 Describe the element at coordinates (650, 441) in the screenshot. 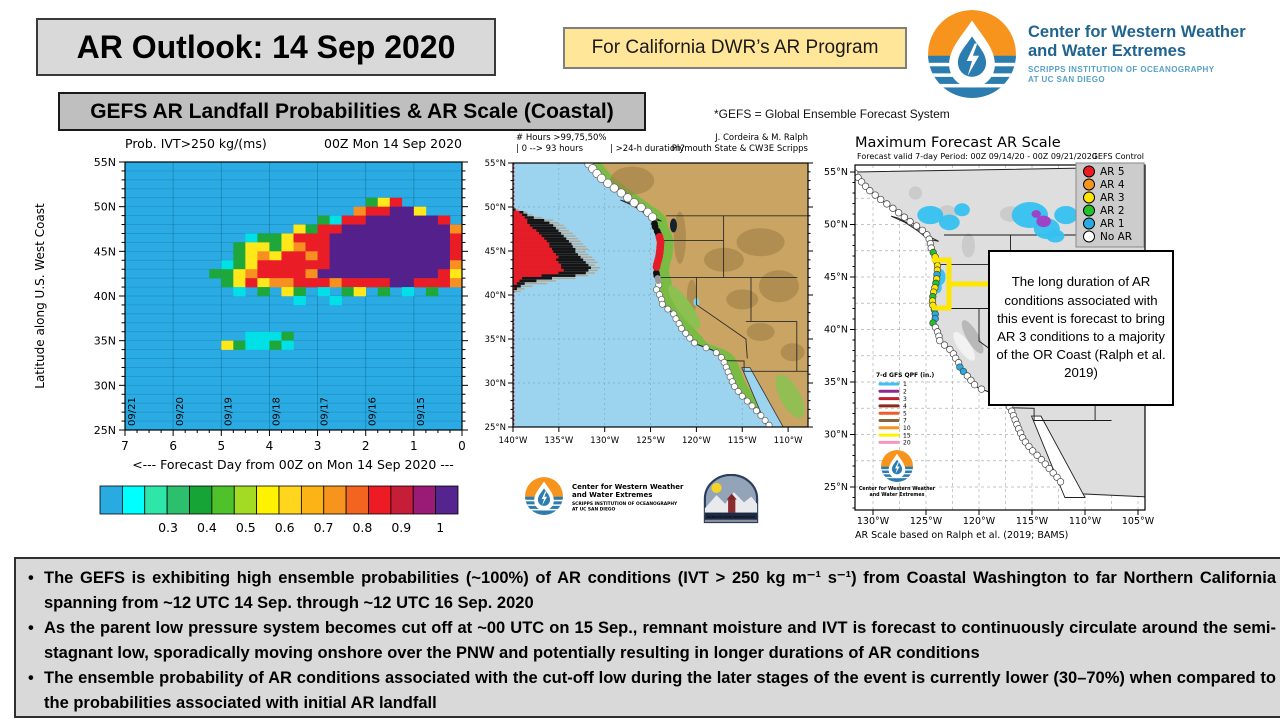

I see `svg-text: 125°W` at that location.